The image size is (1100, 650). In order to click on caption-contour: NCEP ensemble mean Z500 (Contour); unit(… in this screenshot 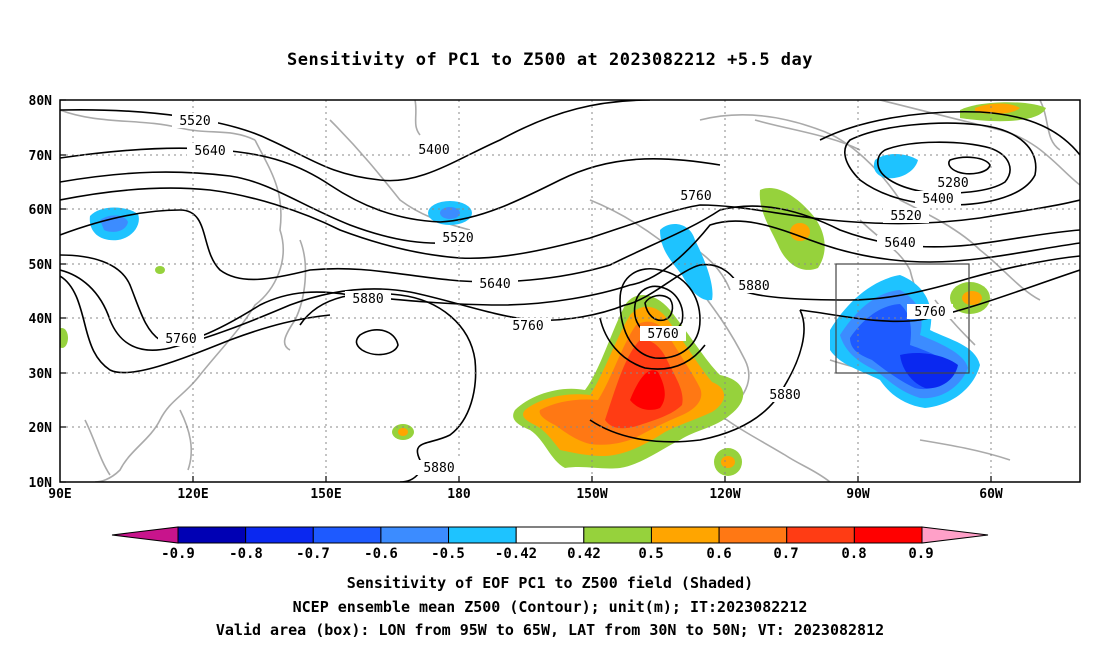, I will do `click(550, 607)`.